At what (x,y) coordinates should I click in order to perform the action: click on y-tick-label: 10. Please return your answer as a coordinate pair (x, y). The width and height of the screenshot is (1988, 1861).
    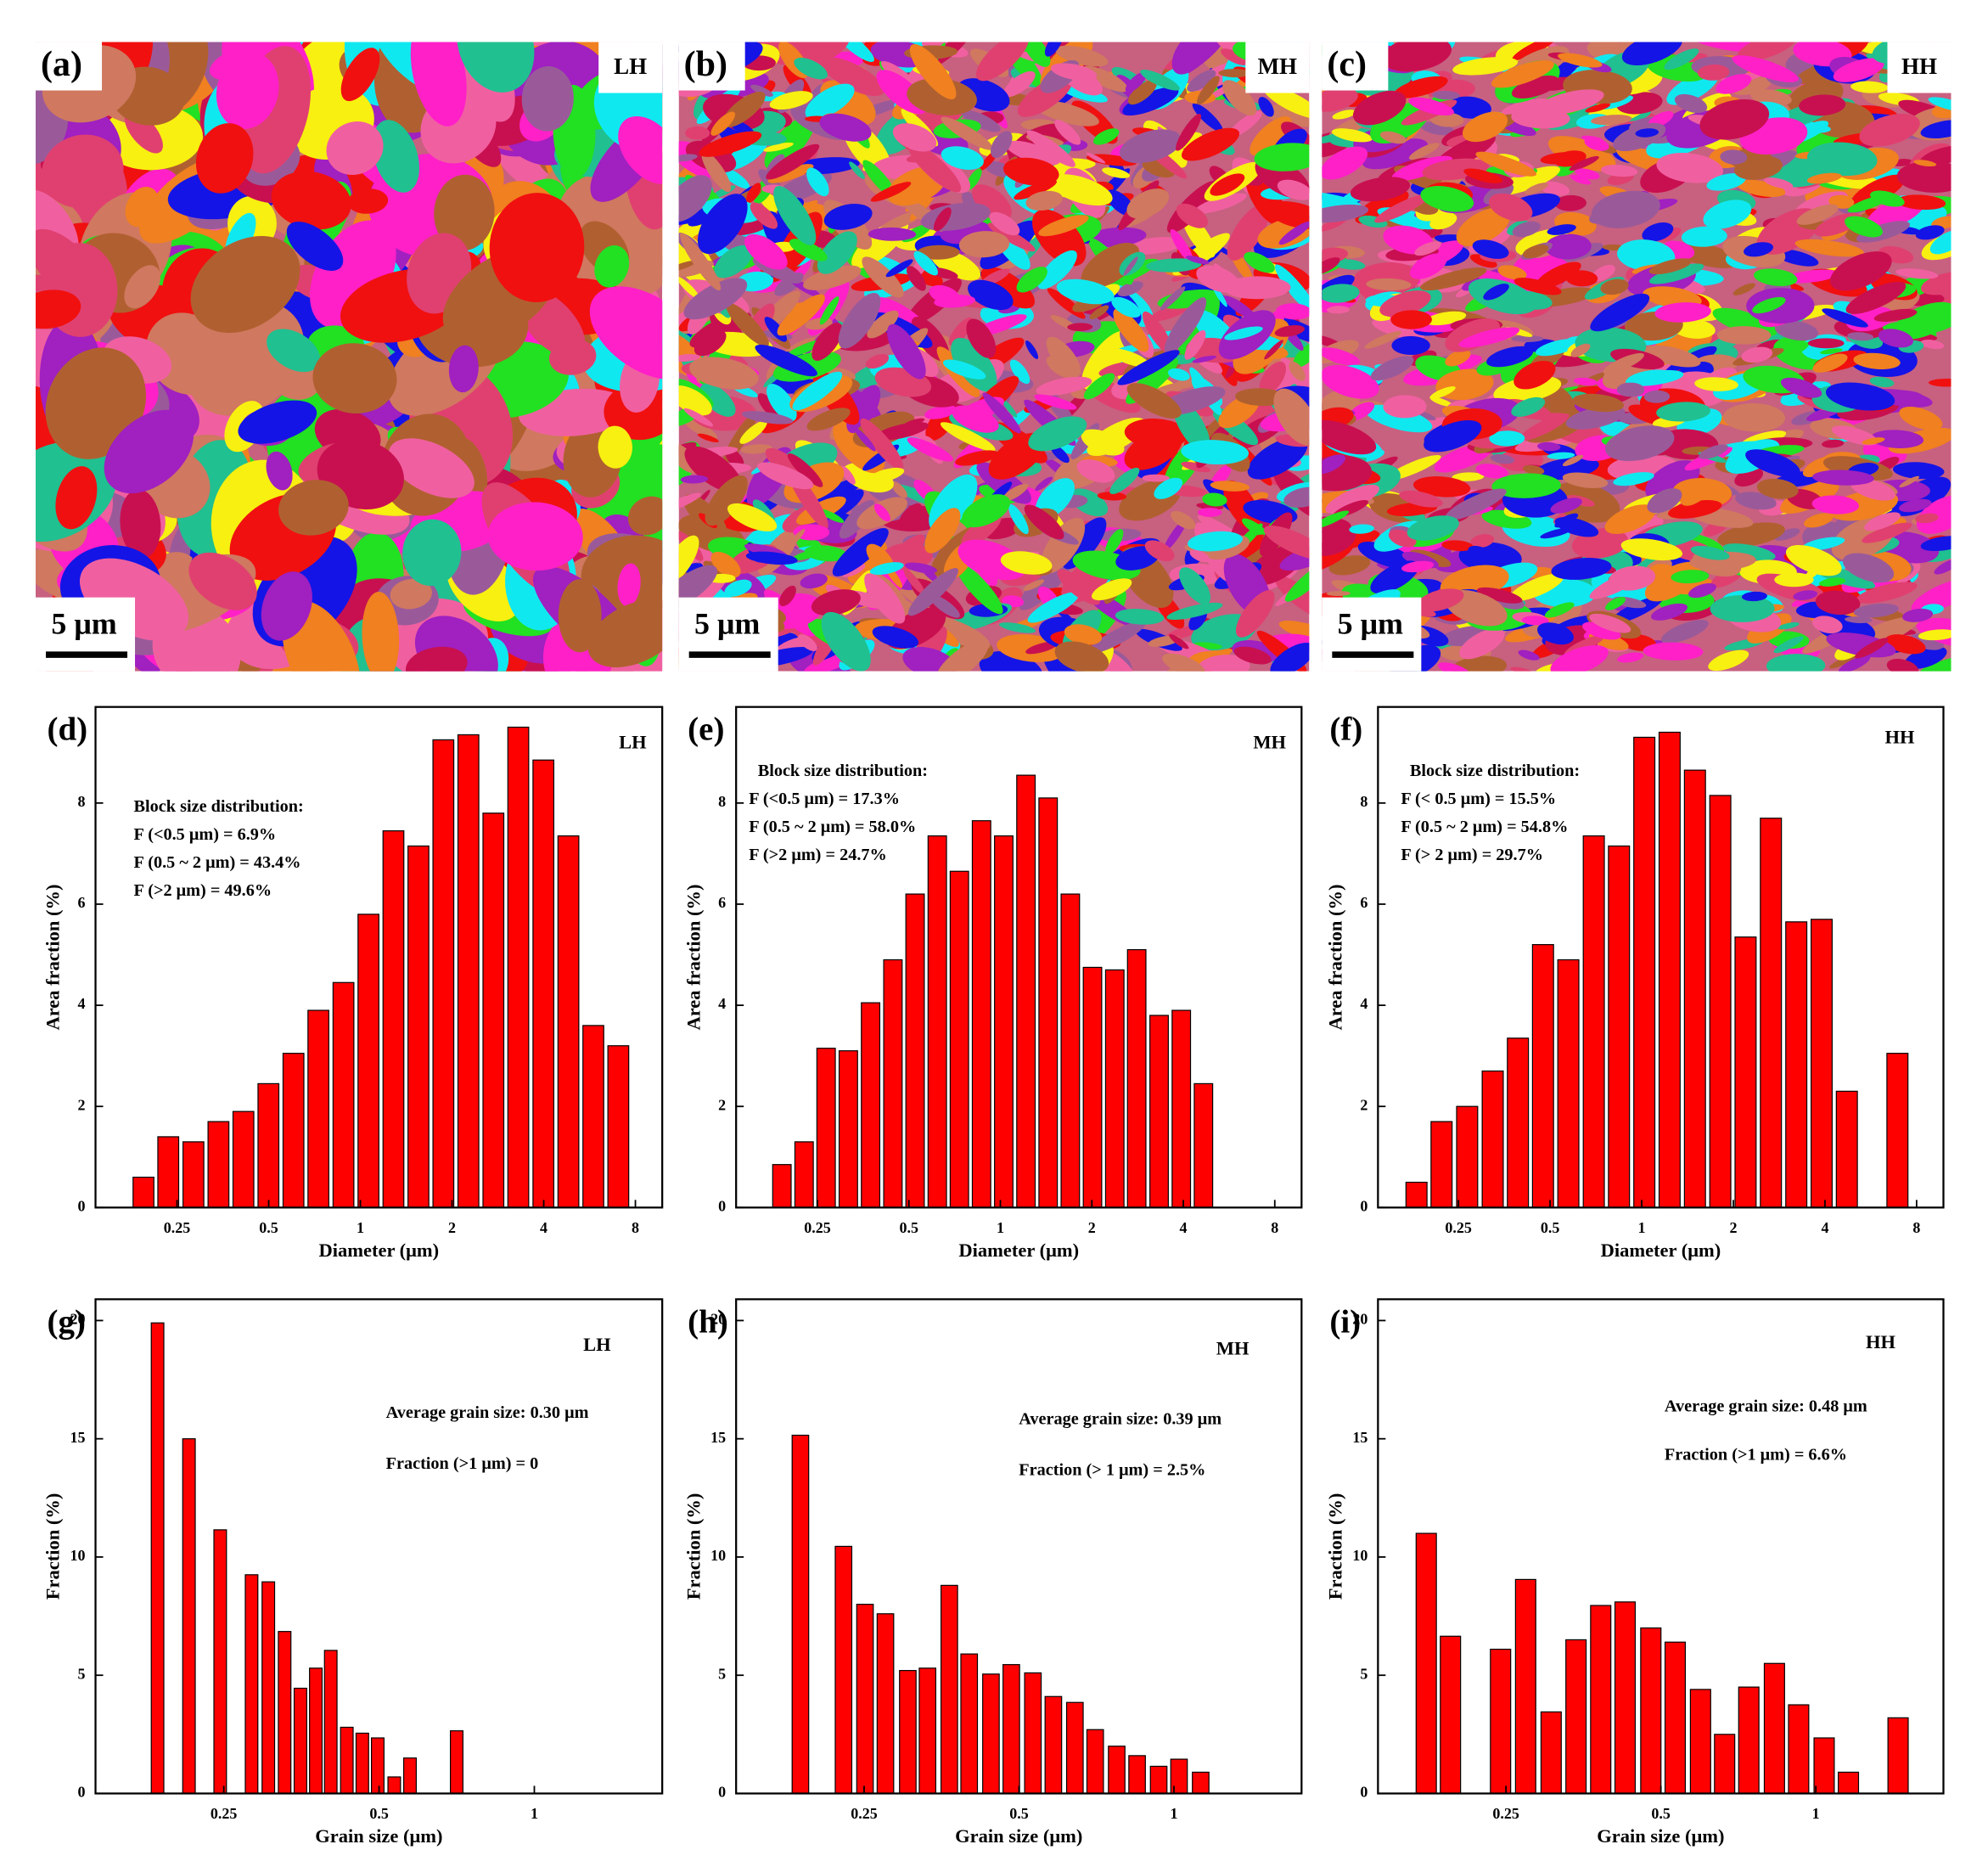
    Looking at the image, I should click on (1359, 1555).